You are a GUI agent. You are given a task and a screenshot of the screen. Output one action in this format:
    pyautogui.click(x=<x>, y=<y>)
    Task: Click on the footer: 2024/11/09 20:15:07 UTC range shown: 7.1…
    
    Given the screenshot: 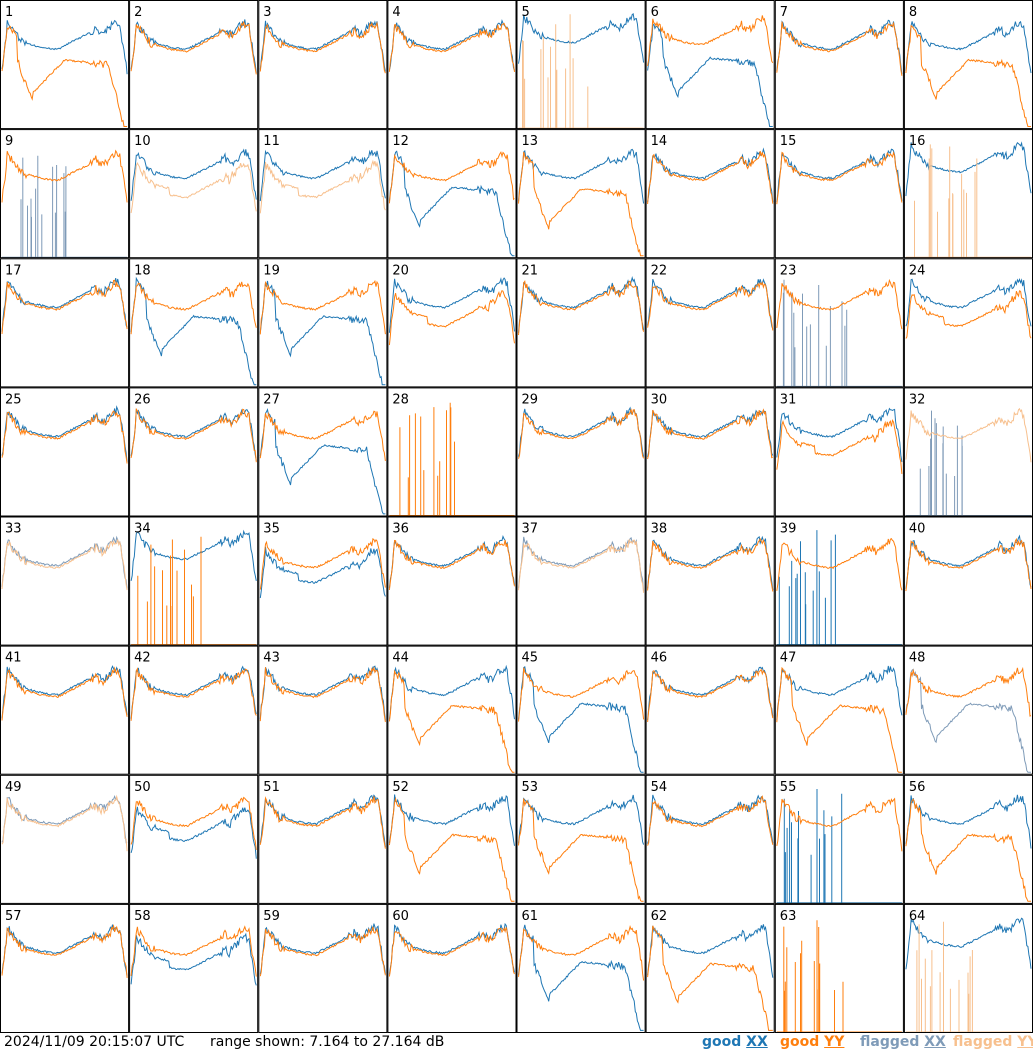 What is the action you would take?
    pyautogui.click(x=516, y=1043)
    